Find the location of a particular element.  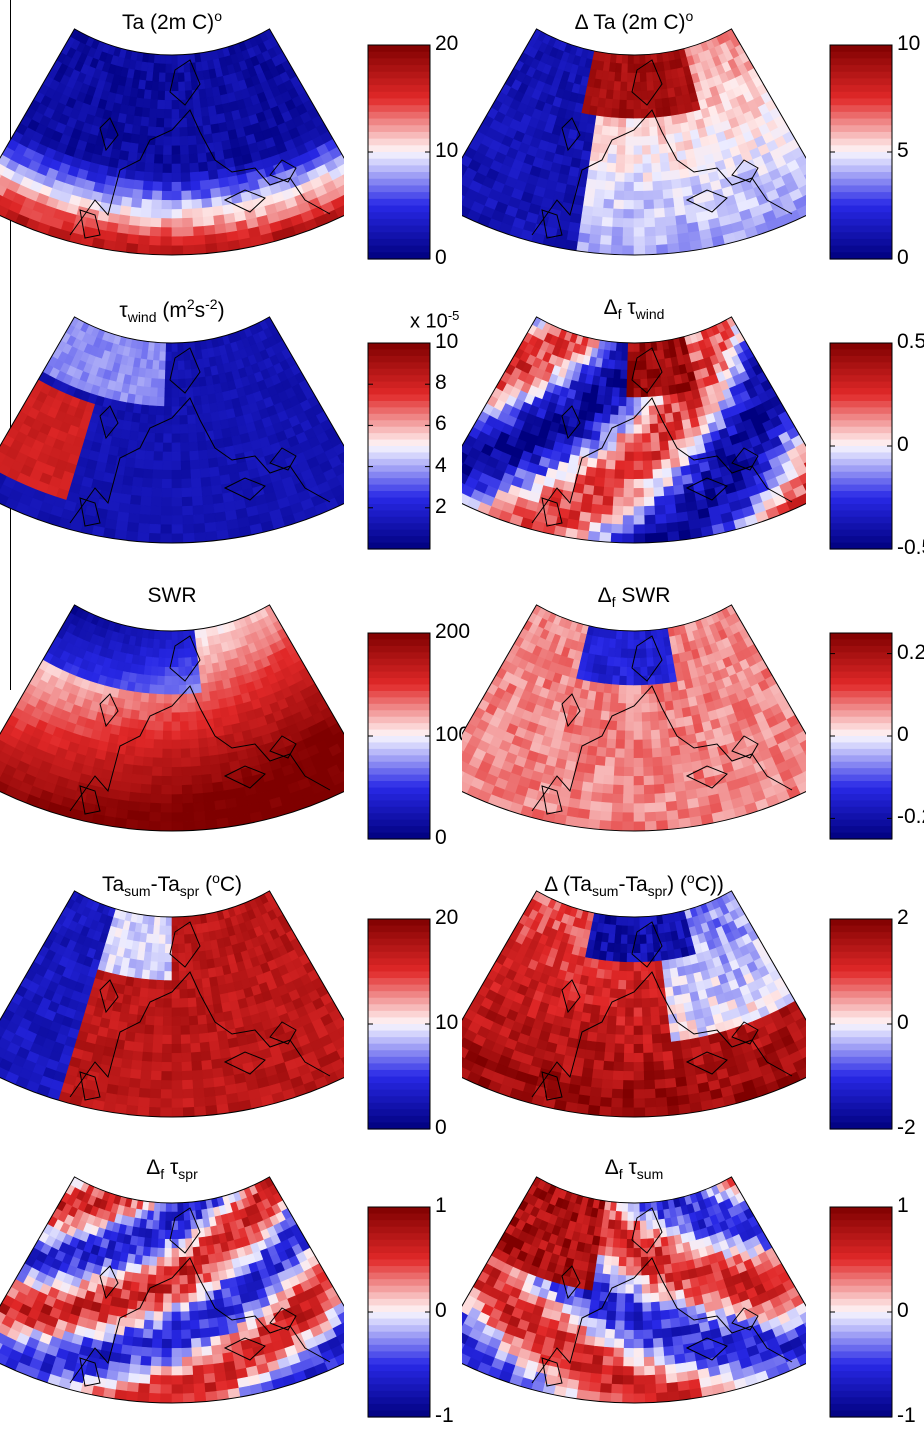

panel-tau-wind: τwind (m2s-2) 2 4 6 8 10 x 10-5 is located at coordinates (231, 431).